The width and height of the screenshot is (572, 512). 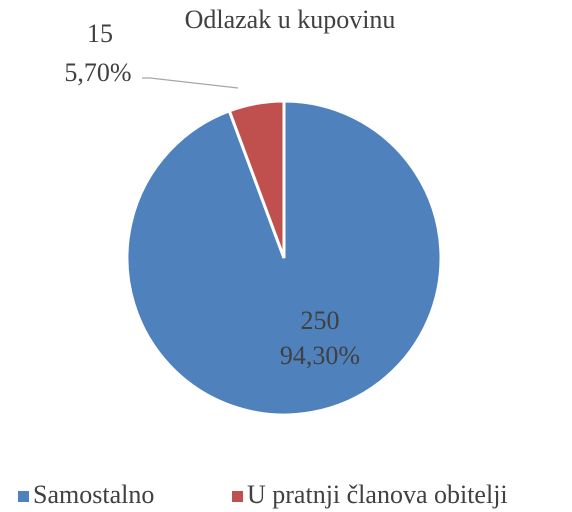 I want to click on leader-line, so click(x=190, y=83).